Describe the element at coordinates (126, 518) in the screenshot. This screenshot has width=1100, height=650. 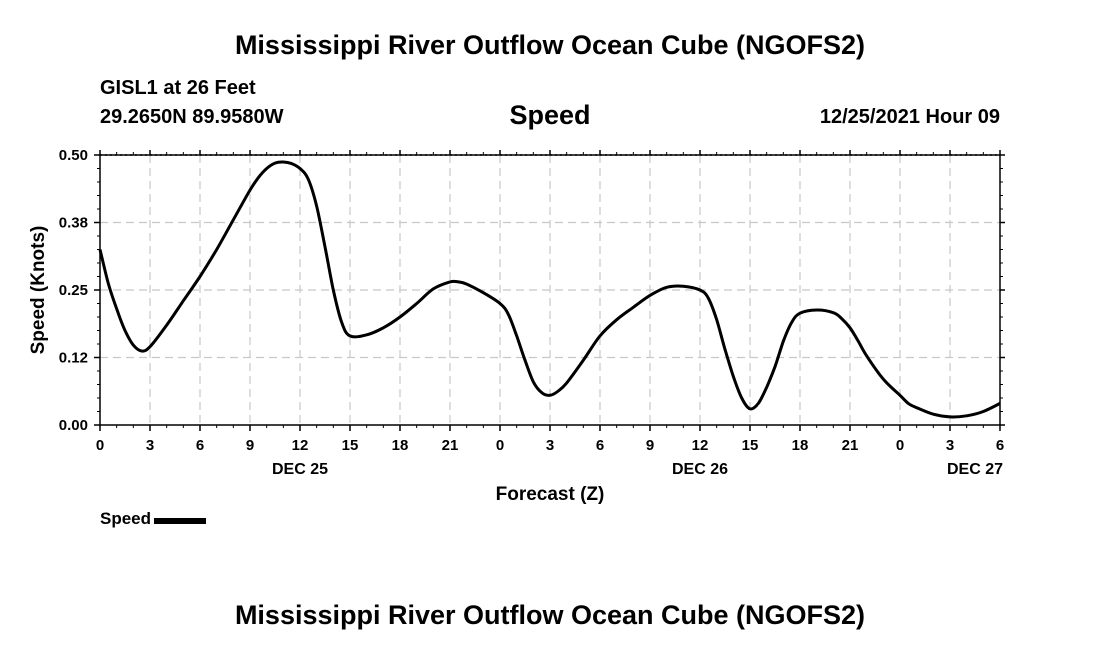
I see `legend-label: Speed` at that location.